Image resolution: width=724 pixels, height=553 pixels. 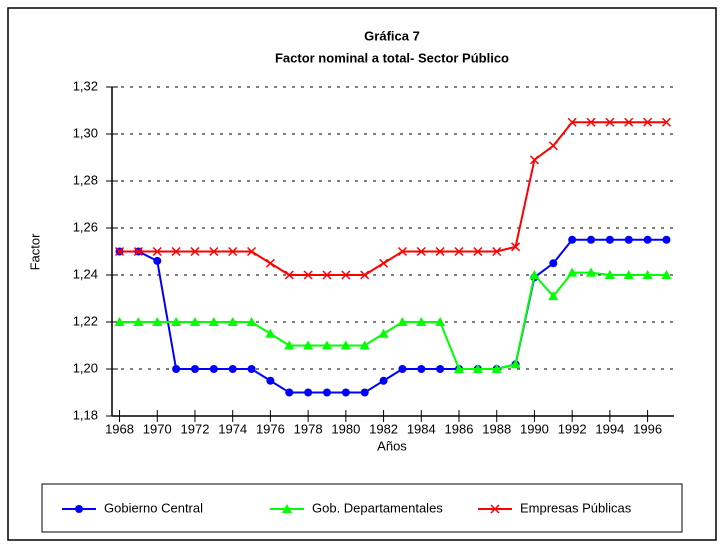 I want to click on legend-label: Empresas Públicas, so click(x=576, y=507).